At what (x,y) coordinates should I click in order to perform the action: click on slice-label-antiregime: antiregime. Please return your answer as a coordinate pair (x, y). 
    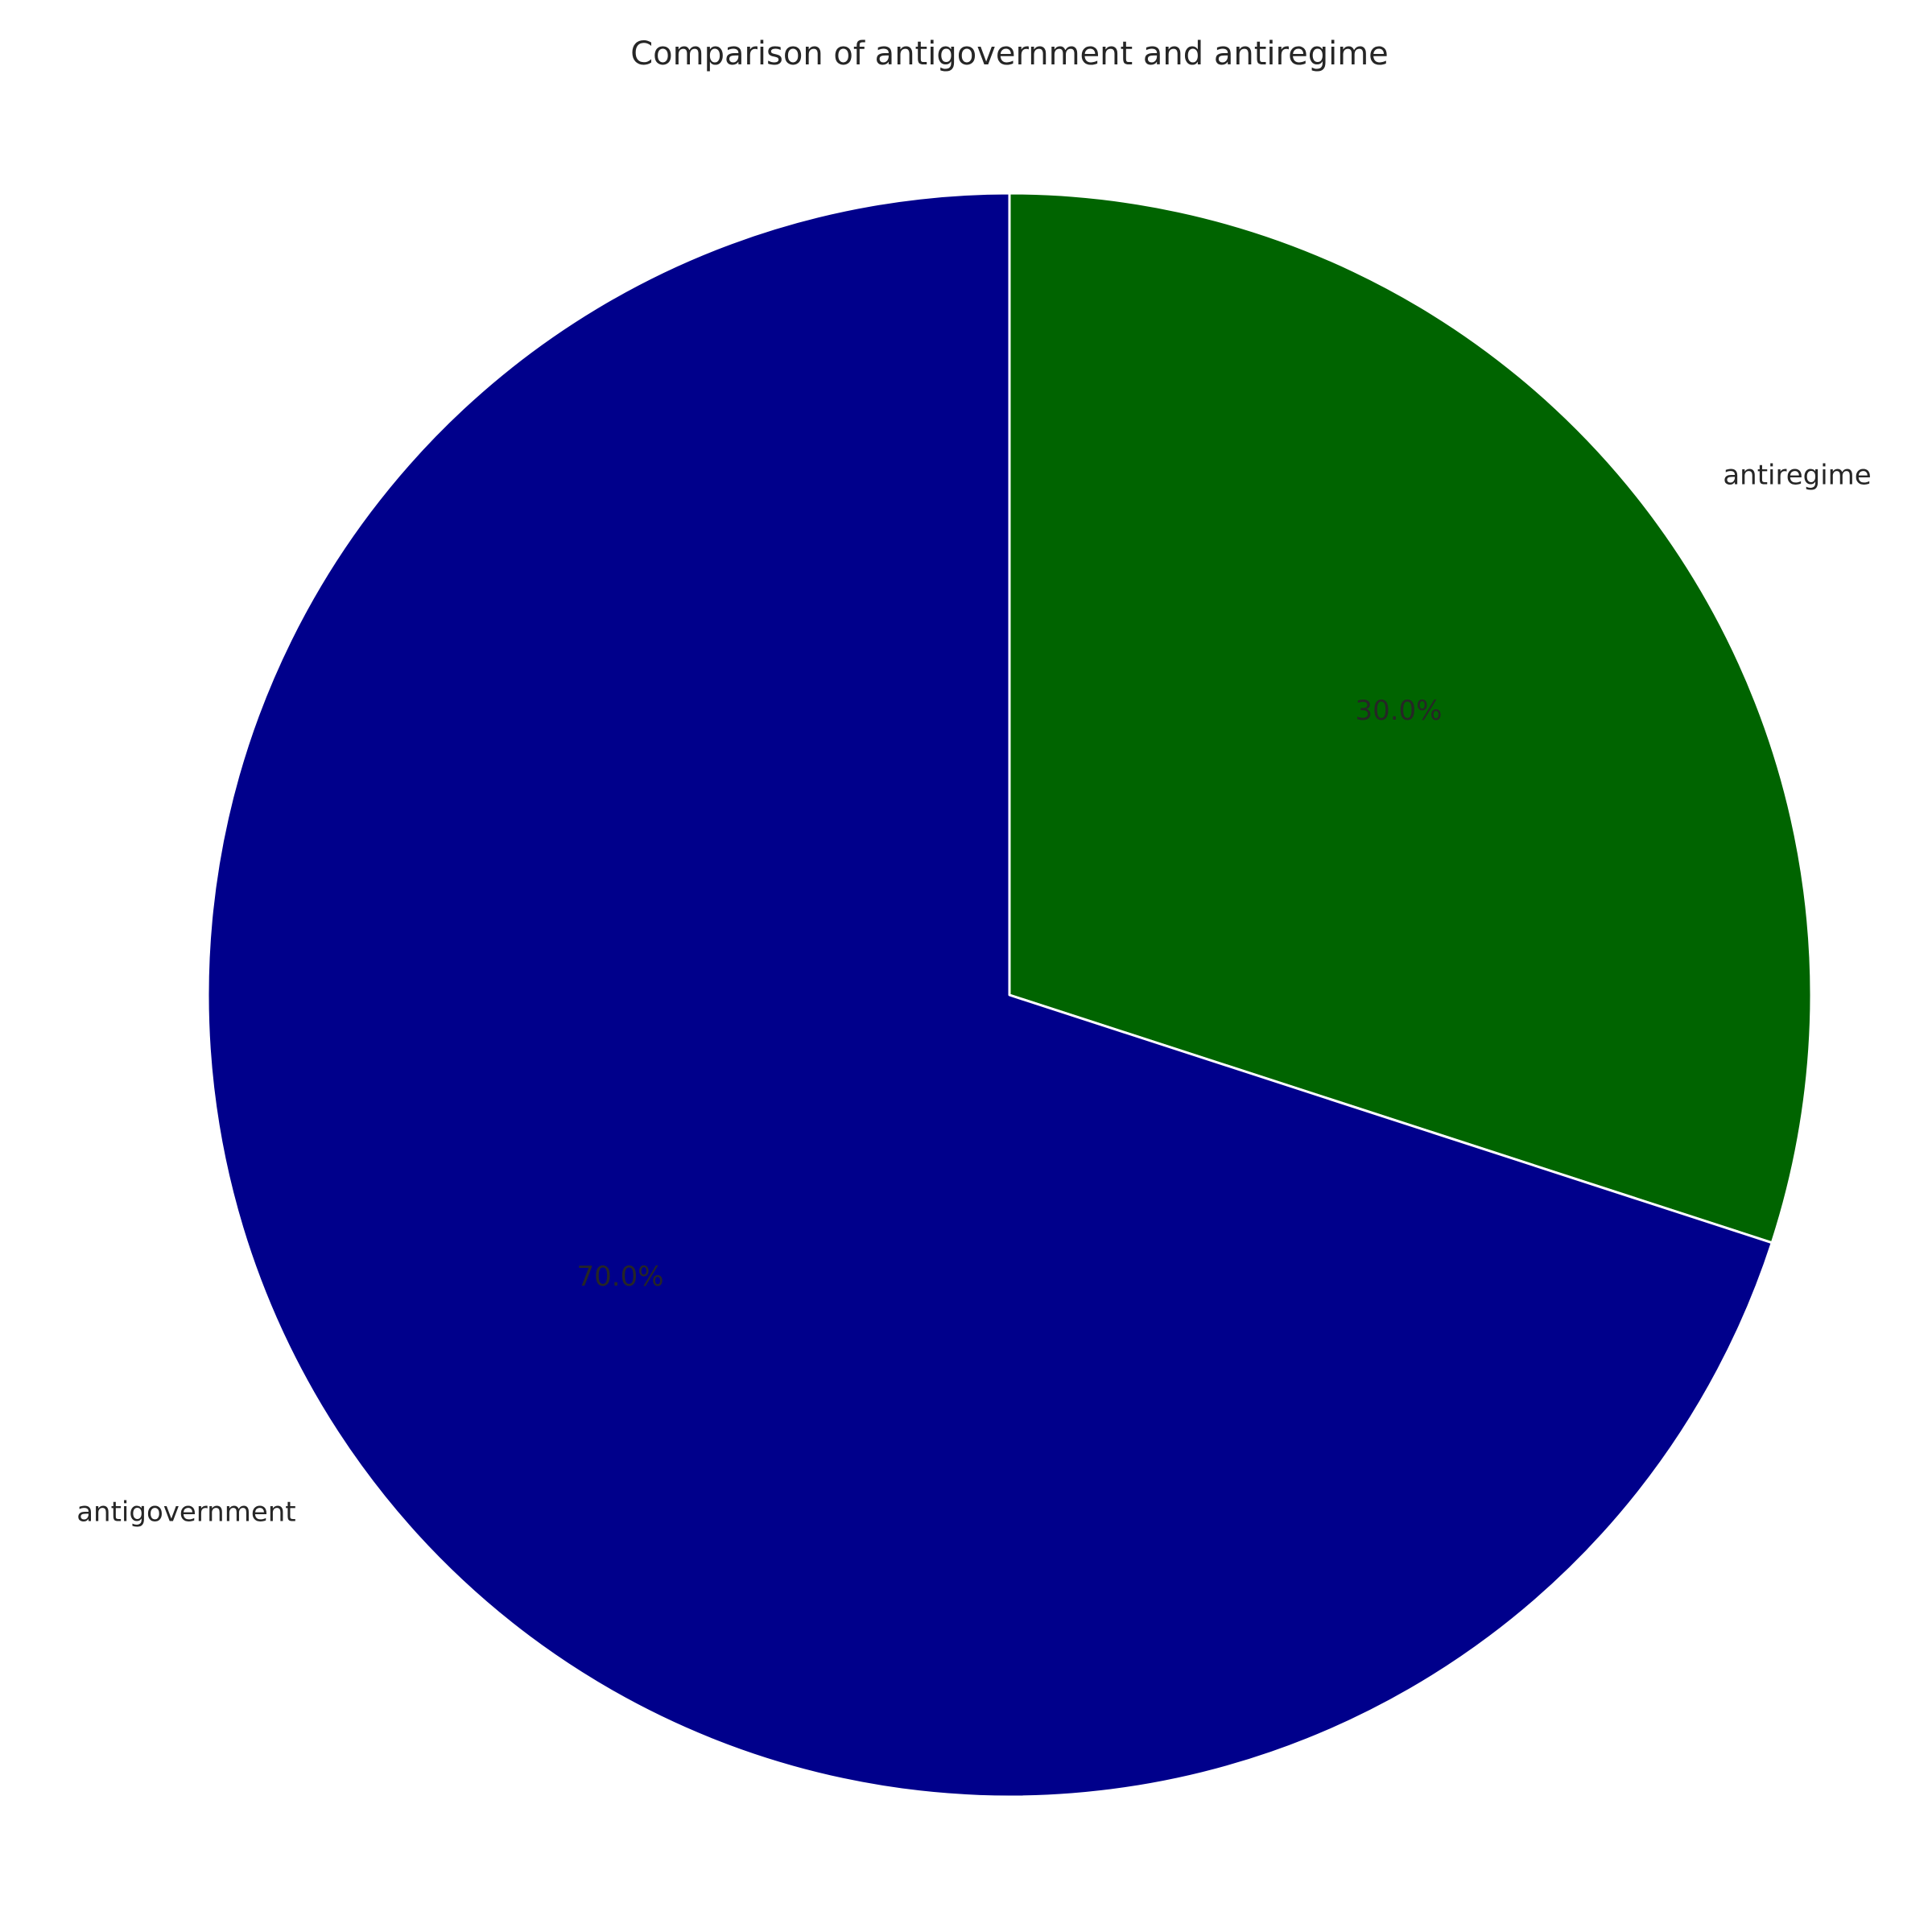
    Looking at the image, I should click on (1797, 476).